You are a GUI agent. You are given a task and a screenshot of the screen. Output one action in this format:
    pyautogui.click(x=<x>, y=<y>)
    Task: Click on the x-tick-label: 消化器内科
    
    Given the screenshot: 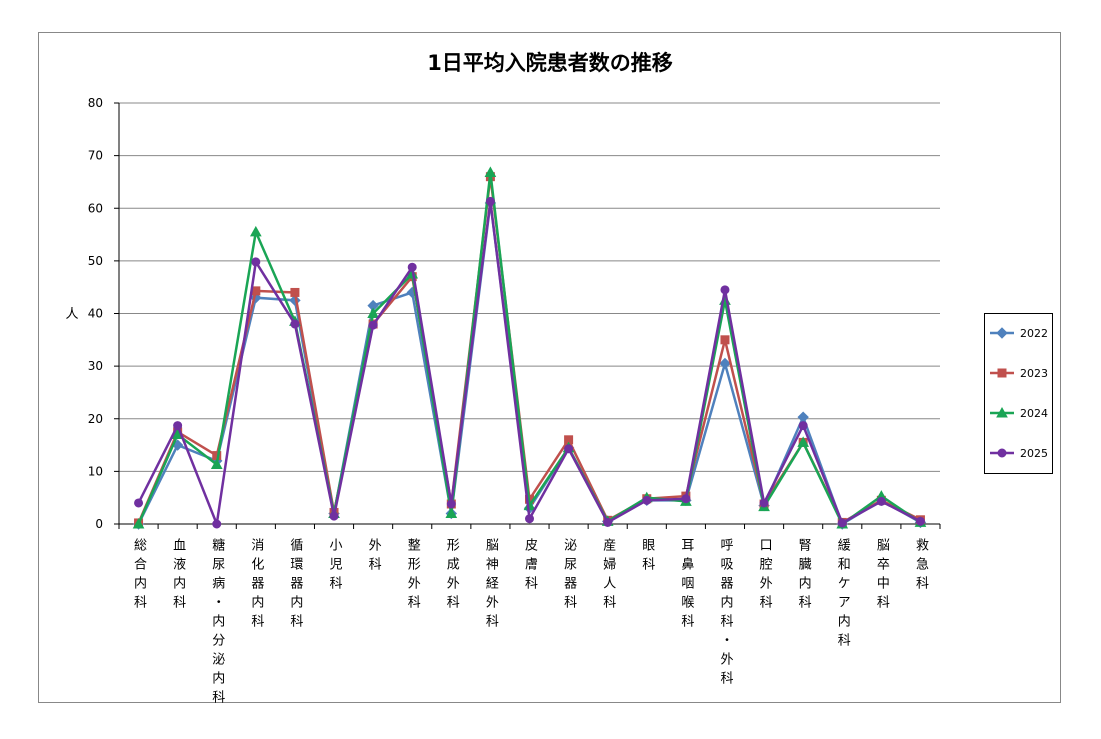 What is the action you would take?
    pyautogui.click(x=255, y=585)
    